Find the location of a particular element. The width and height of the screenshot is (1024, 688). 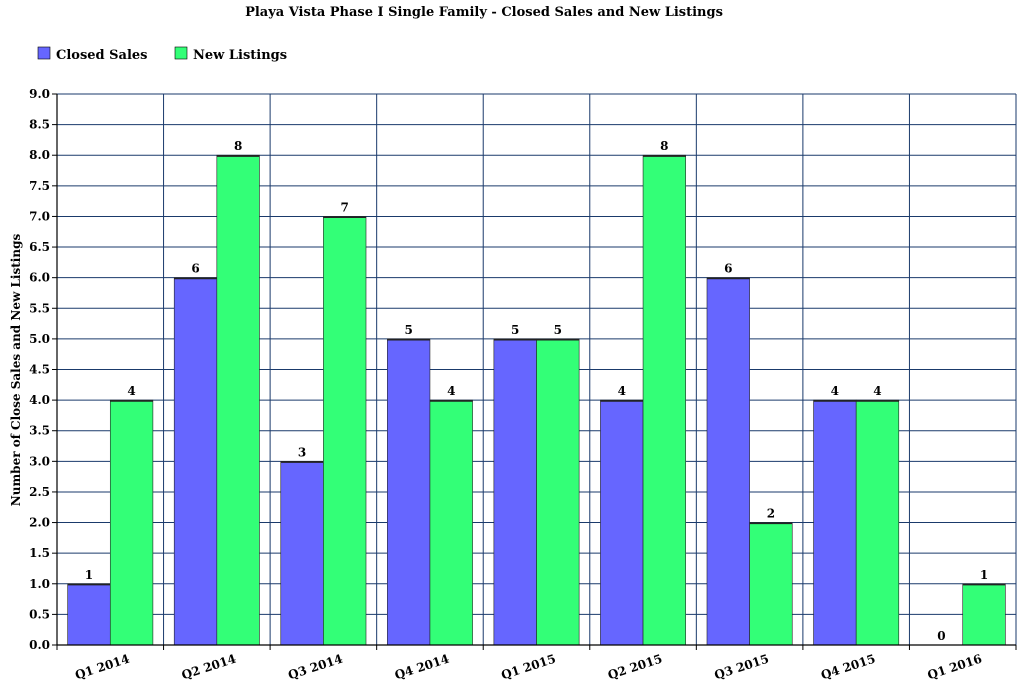

data-label: 7 is located at coordinates (345, 207).